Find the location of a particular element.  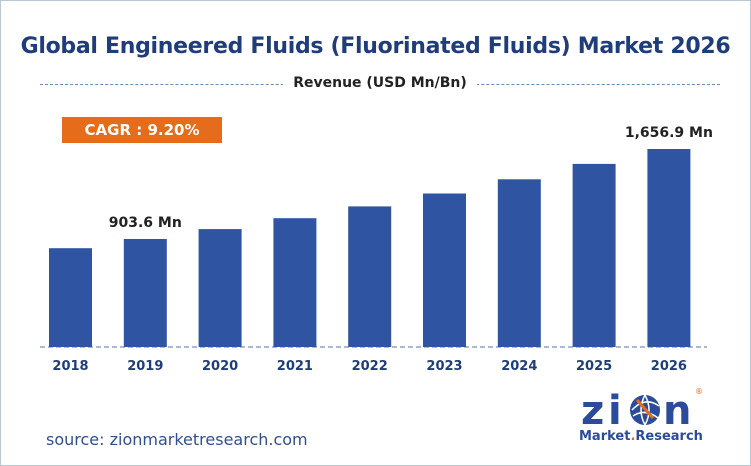

data-label-2019: 903.6 Mn is located at coordinates (145, 223).